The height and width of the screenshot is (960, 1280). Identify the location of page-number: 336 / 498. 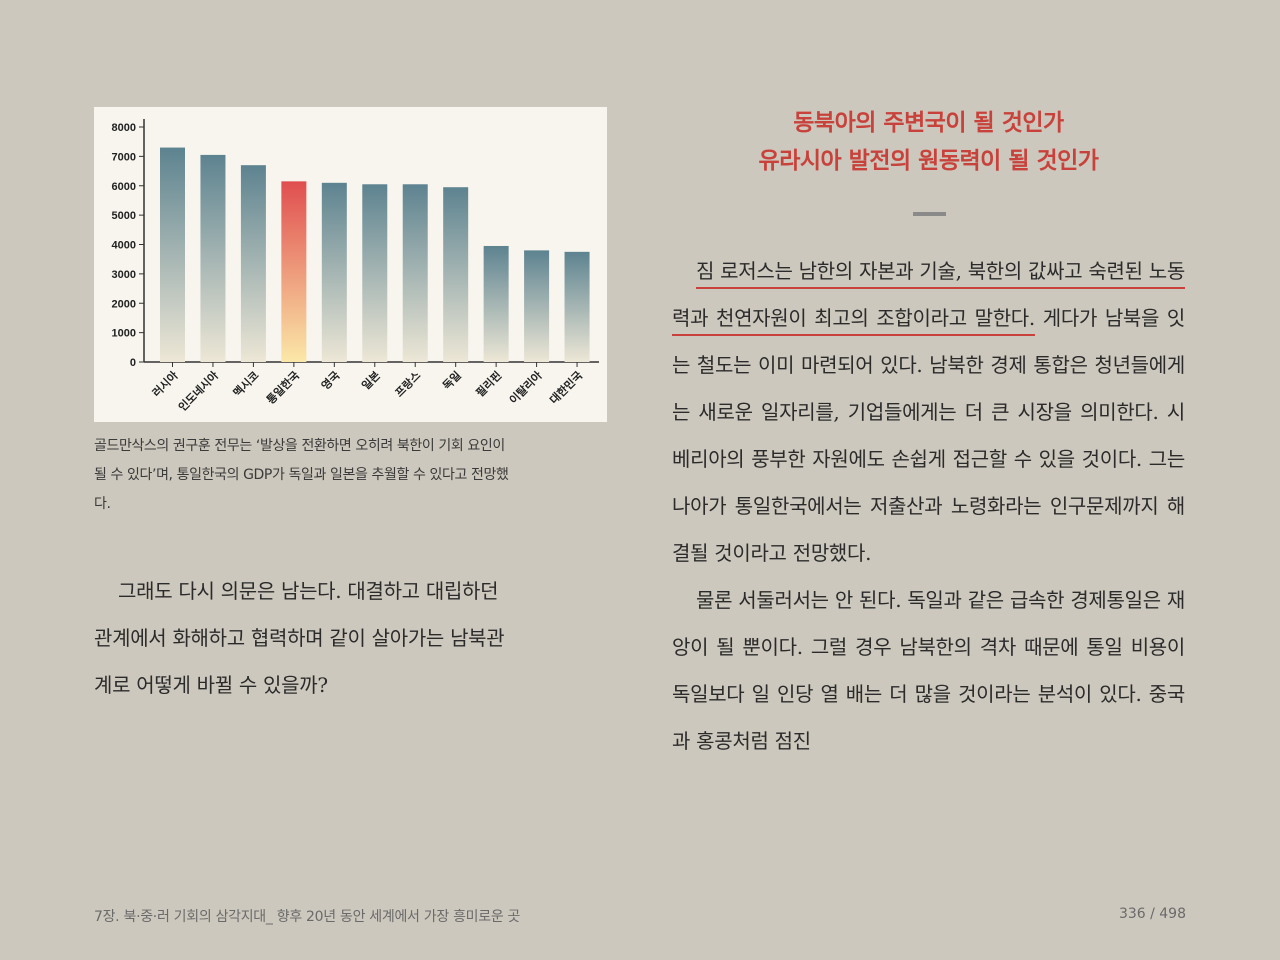
(1152, 914).